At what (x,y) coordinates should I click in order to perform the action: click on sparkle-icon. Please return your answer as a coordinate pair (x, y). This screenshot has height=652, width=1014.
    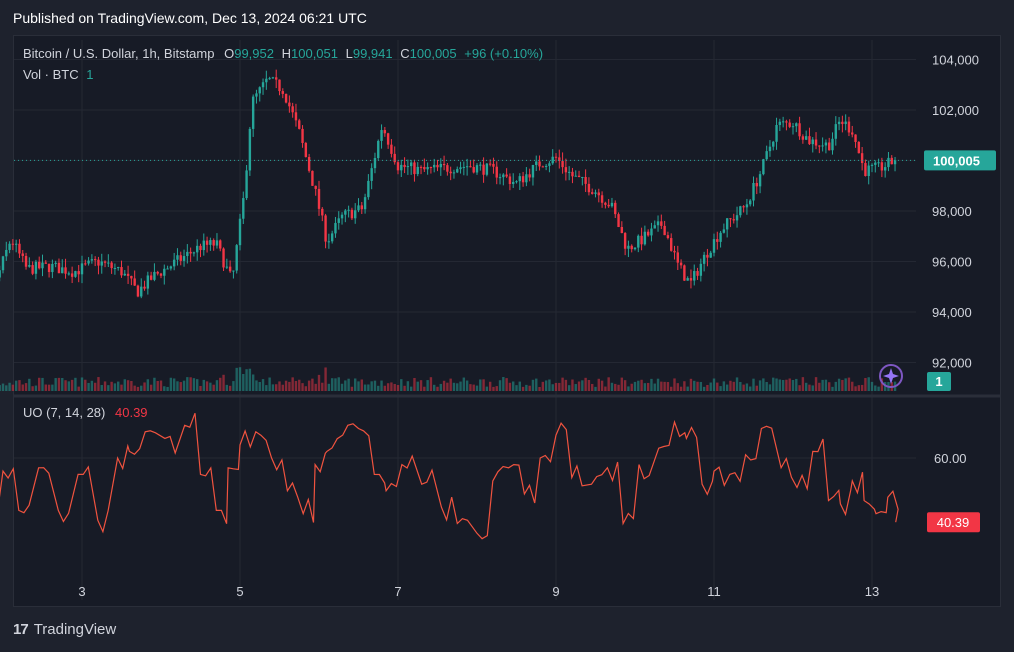
    Looking at the image, I should click on (891, 376).